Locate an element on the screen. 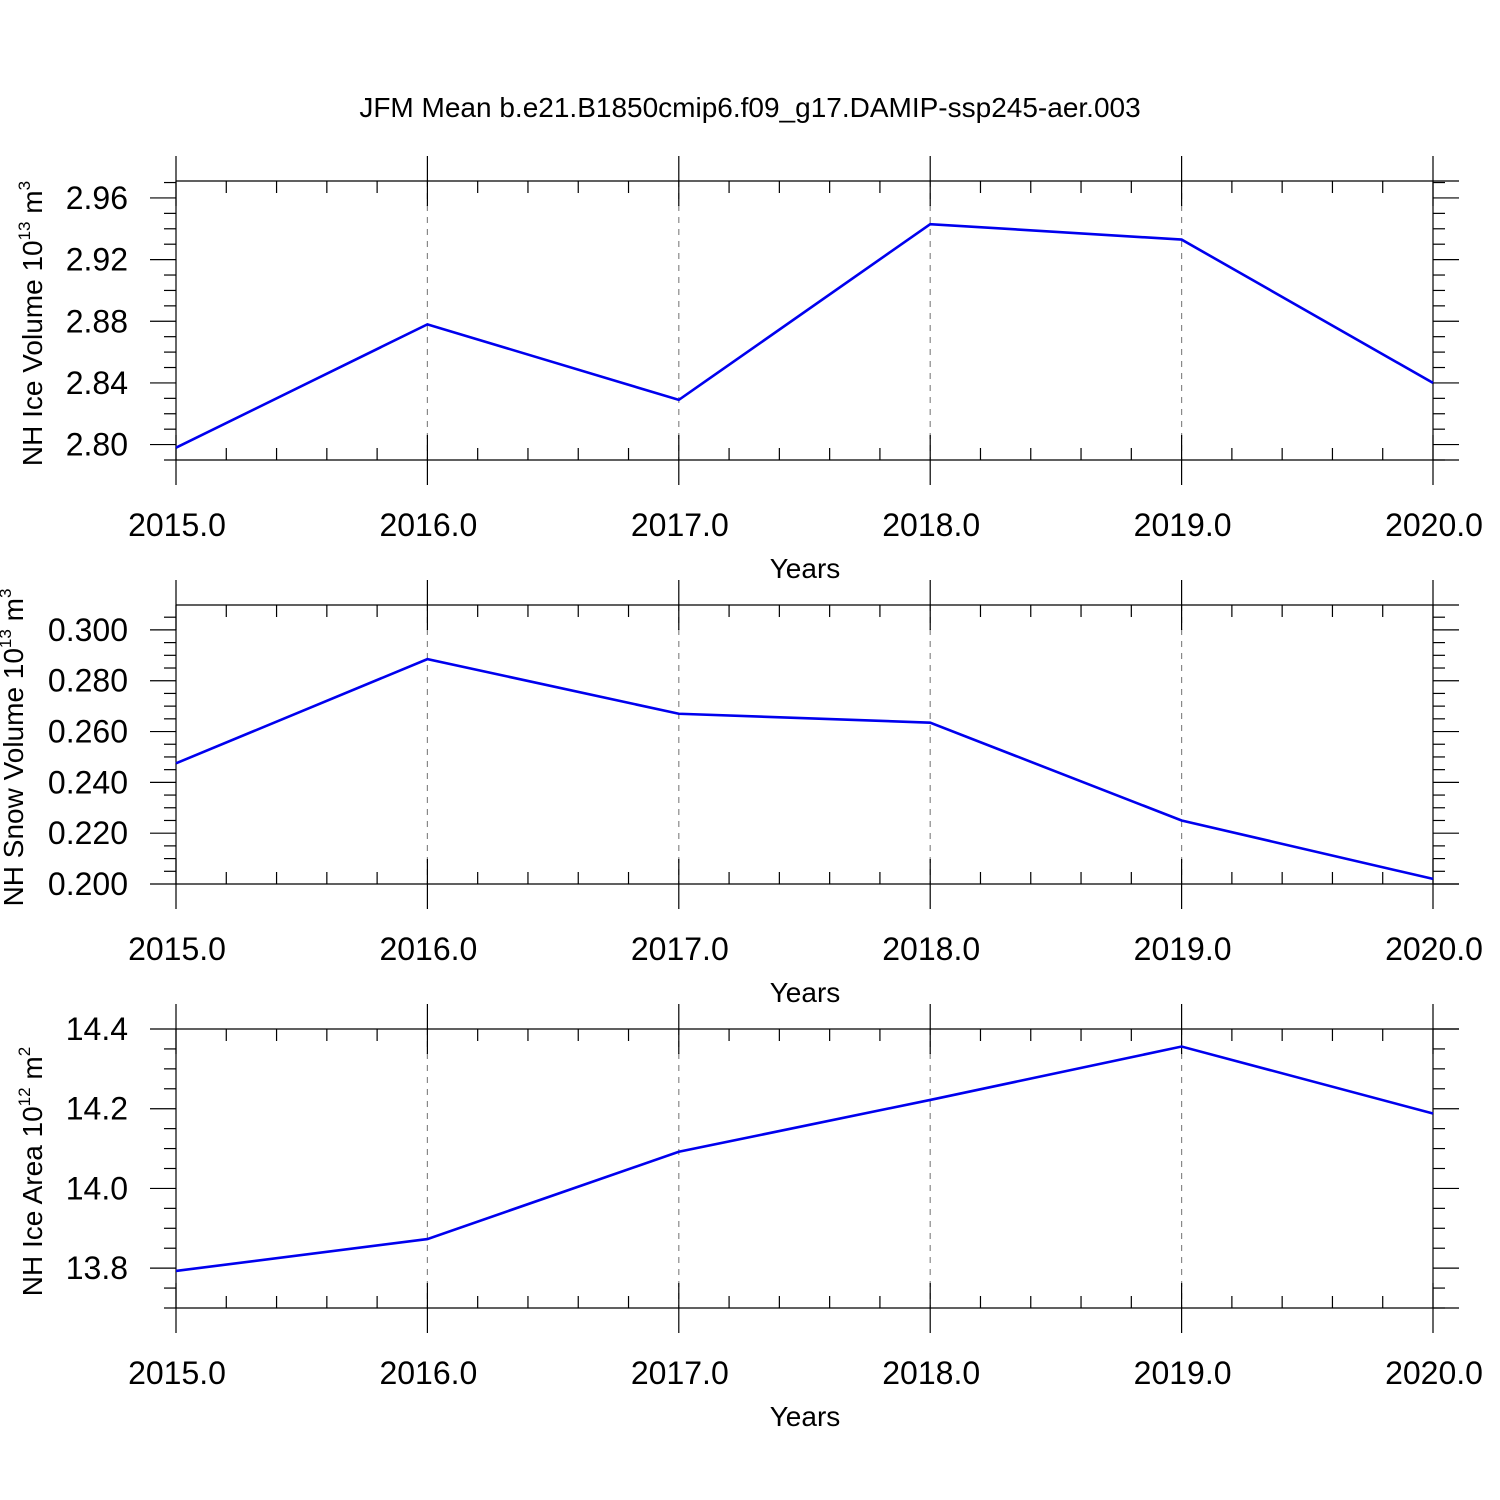 This screenshot has height=1500, width=1500. y-tick-label: 0.300 is located at coordinates (88, 630).